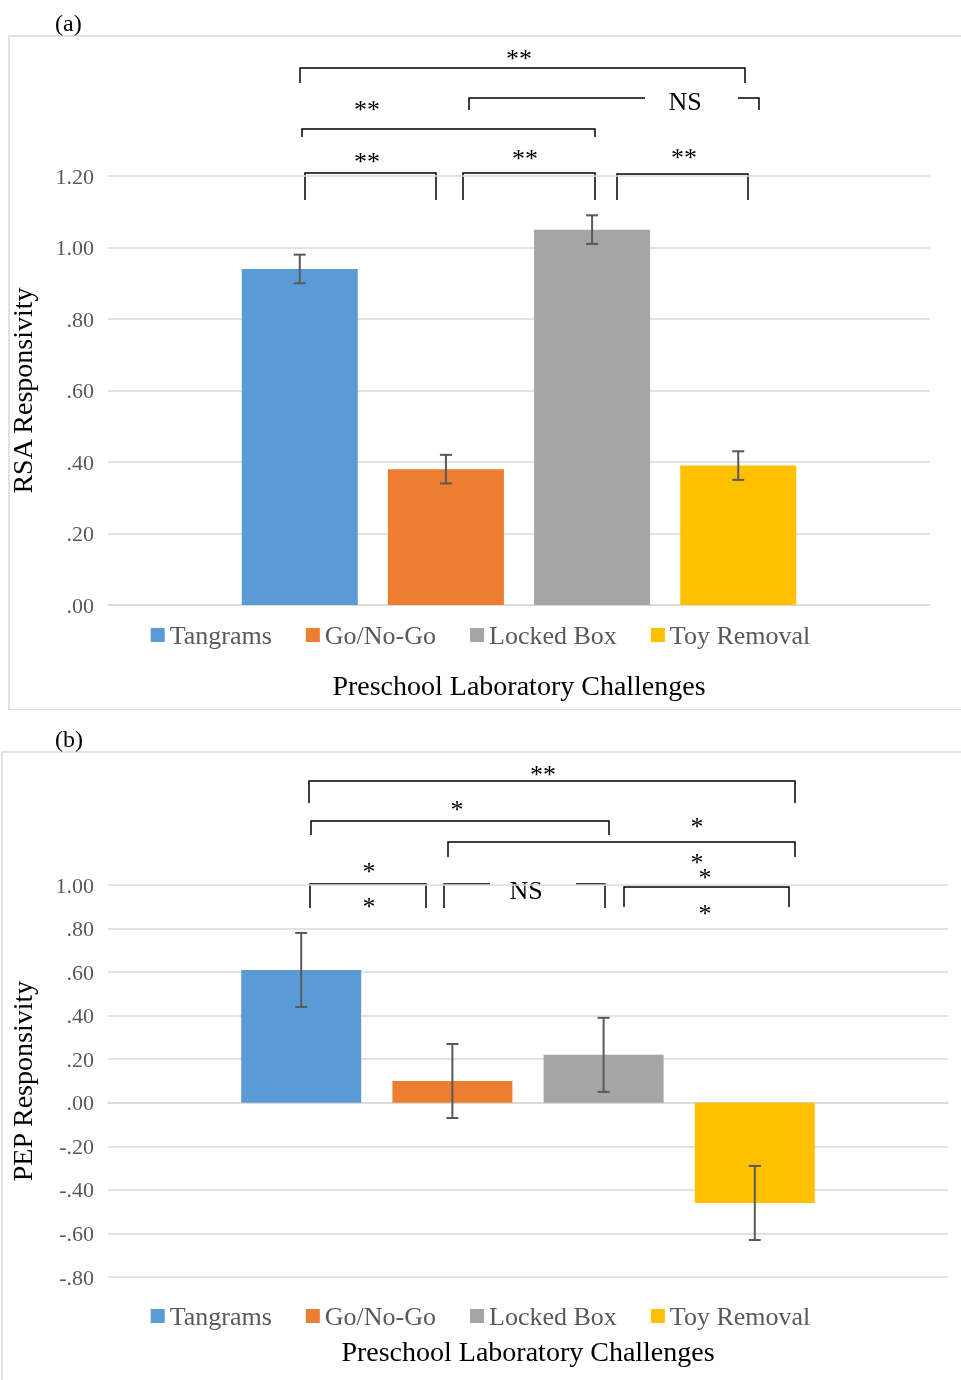  What do you see at coordinates (701, 869) in the screenshot?
I see `annotation: **` at bounding box center [701, 869].